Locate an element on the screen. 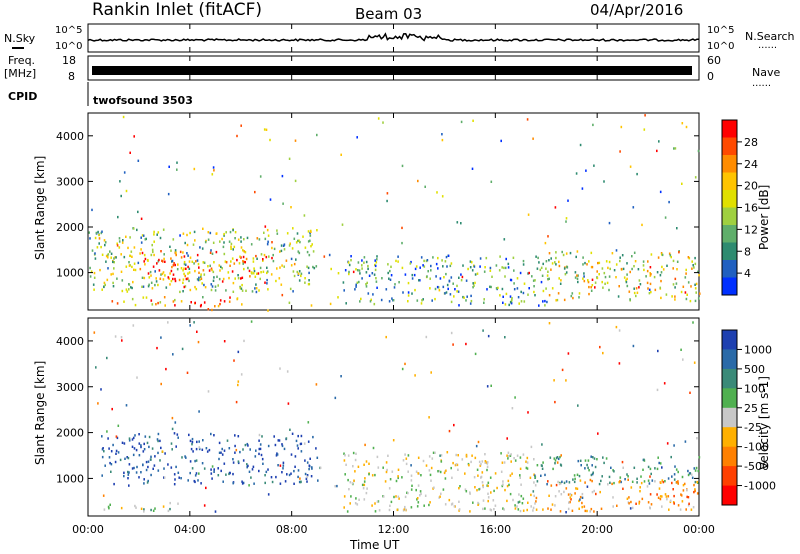 Image resolution: width=800 pixels, height=554 pixels. freq-unit: [MHz] is located at coordinates (20, 73).